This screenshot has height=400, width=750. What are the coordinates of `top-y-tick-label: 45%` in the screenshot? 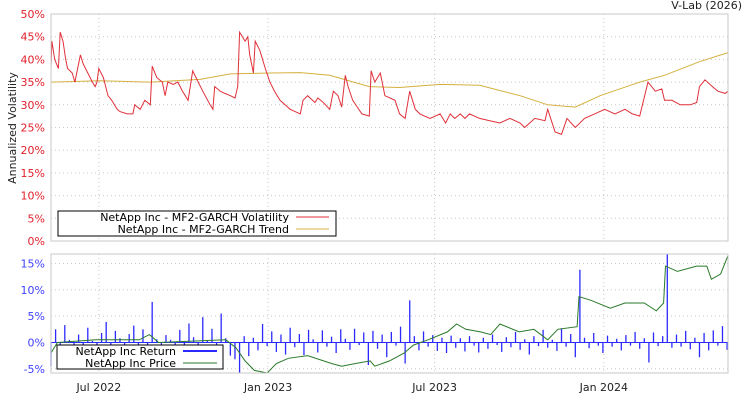 It's located at (33, 37).